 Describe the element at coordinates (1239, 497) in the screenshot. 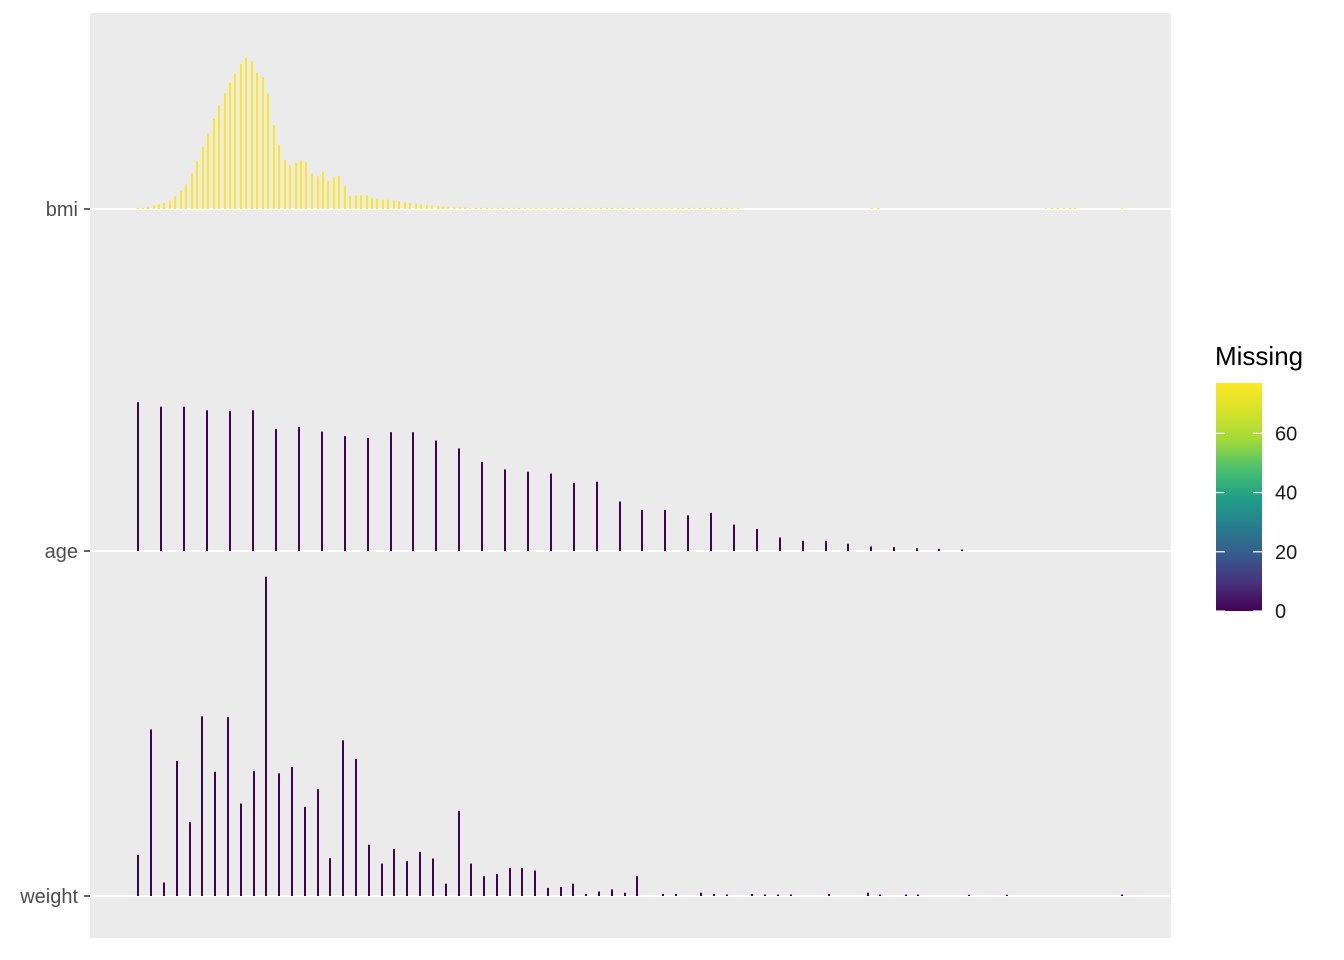

I see `legend-colorbar` at that location.